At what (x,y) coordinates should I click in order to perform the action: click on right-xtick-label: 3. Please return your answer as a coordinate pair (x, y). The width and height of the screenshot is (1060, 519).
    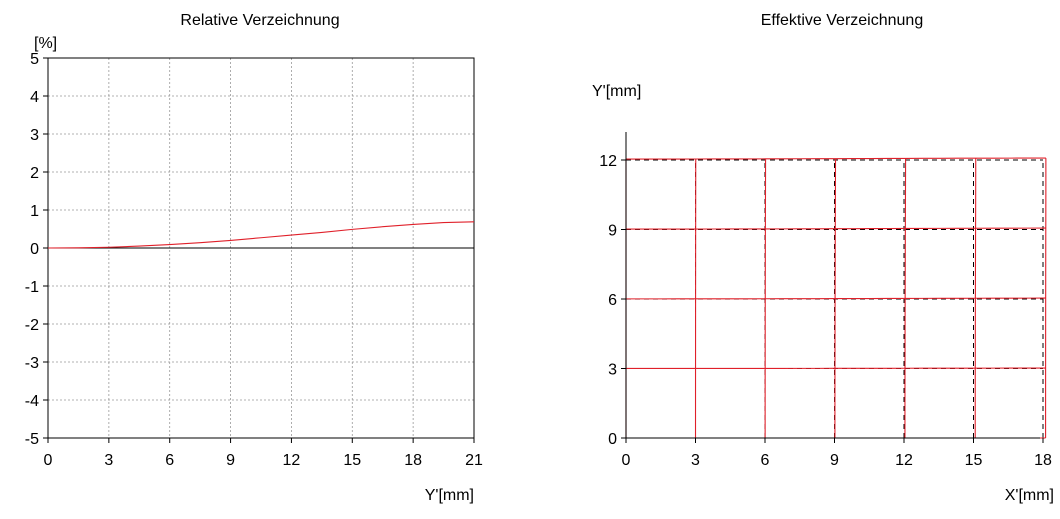
    Looking at the image, I should click on (695, 460).